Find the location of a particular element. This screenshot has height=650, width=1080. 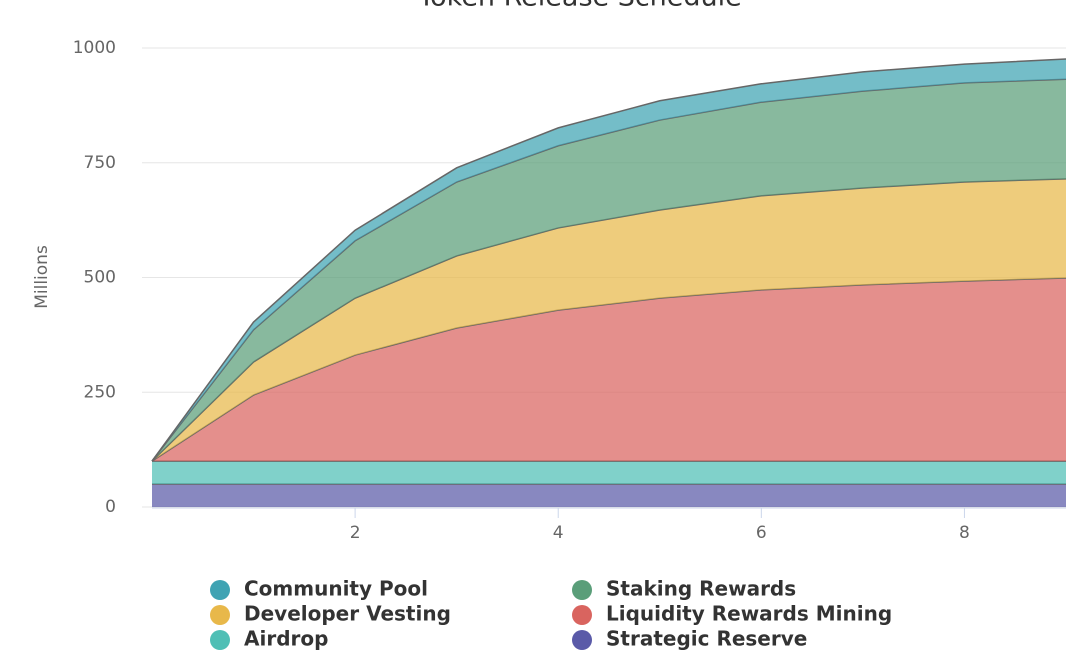

y-tick-label: 500 is located at coordinates (100, 278).